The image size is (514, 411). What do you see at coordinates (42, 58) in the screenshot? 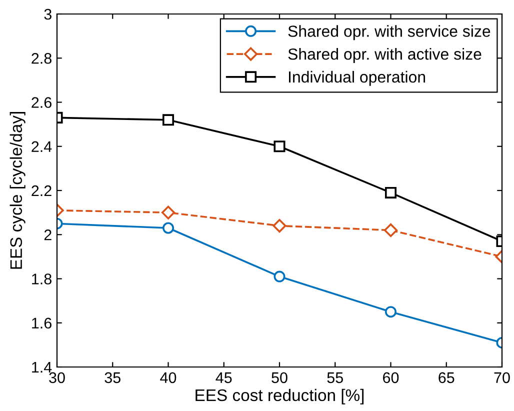
I see `y-tick-label: 2.8` at bounding box center [42, 58].